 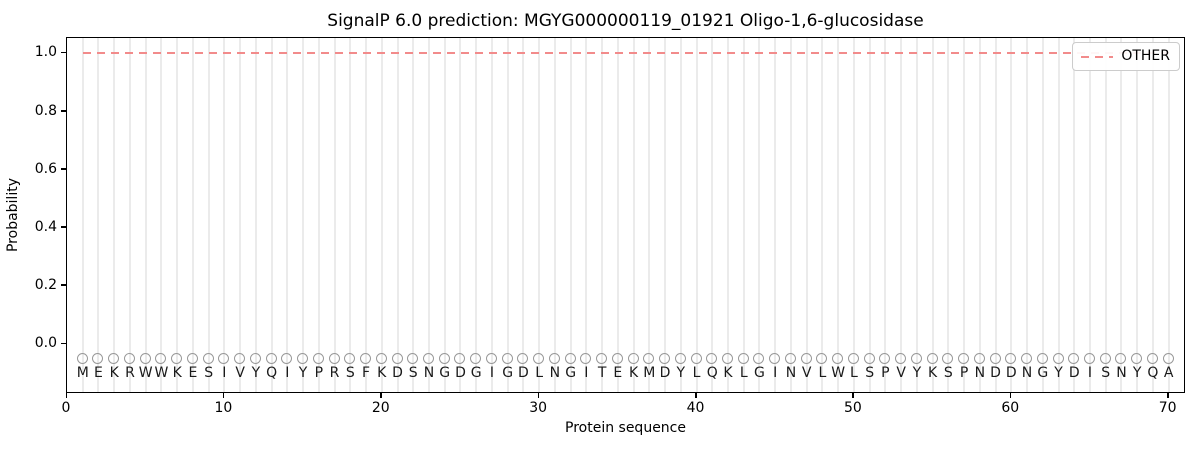 I want to click on y-tick-label: 0.4, so click(x=45, y=226).